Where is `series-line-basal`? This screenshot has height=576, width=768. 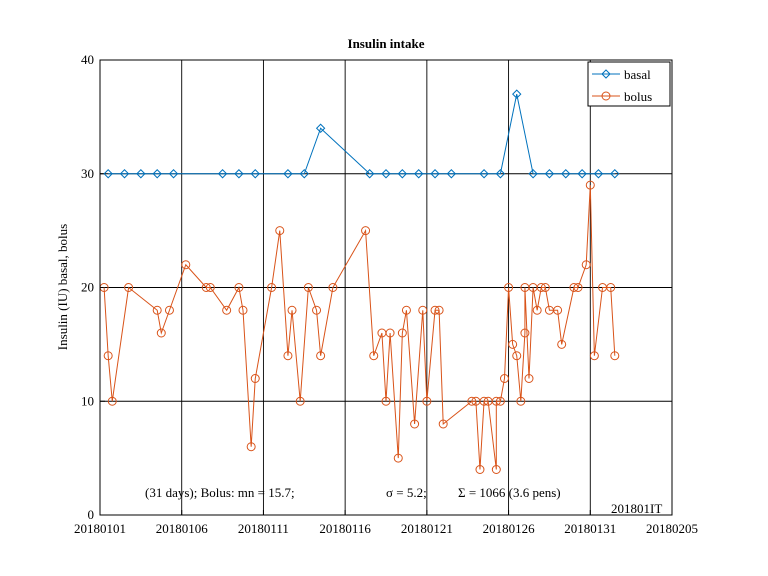
series-line-basal is located at coordinates (361, 134).